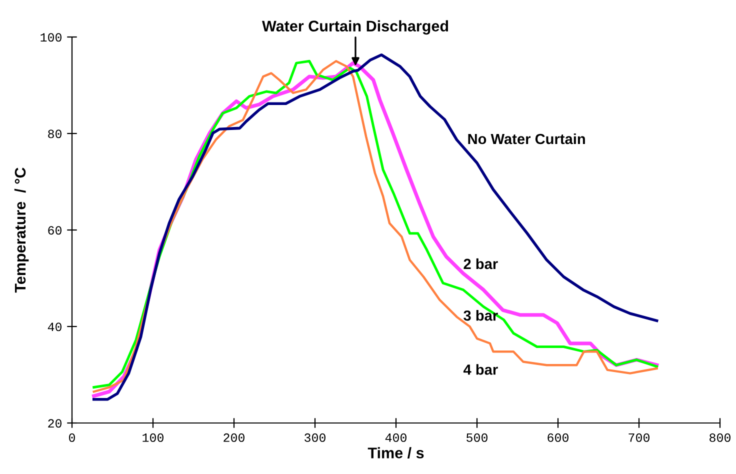 The image size is (736, 474). Describe the element at coordinates (480, 369) in the screenshot. I see `series-label: 4 bar` at that location.